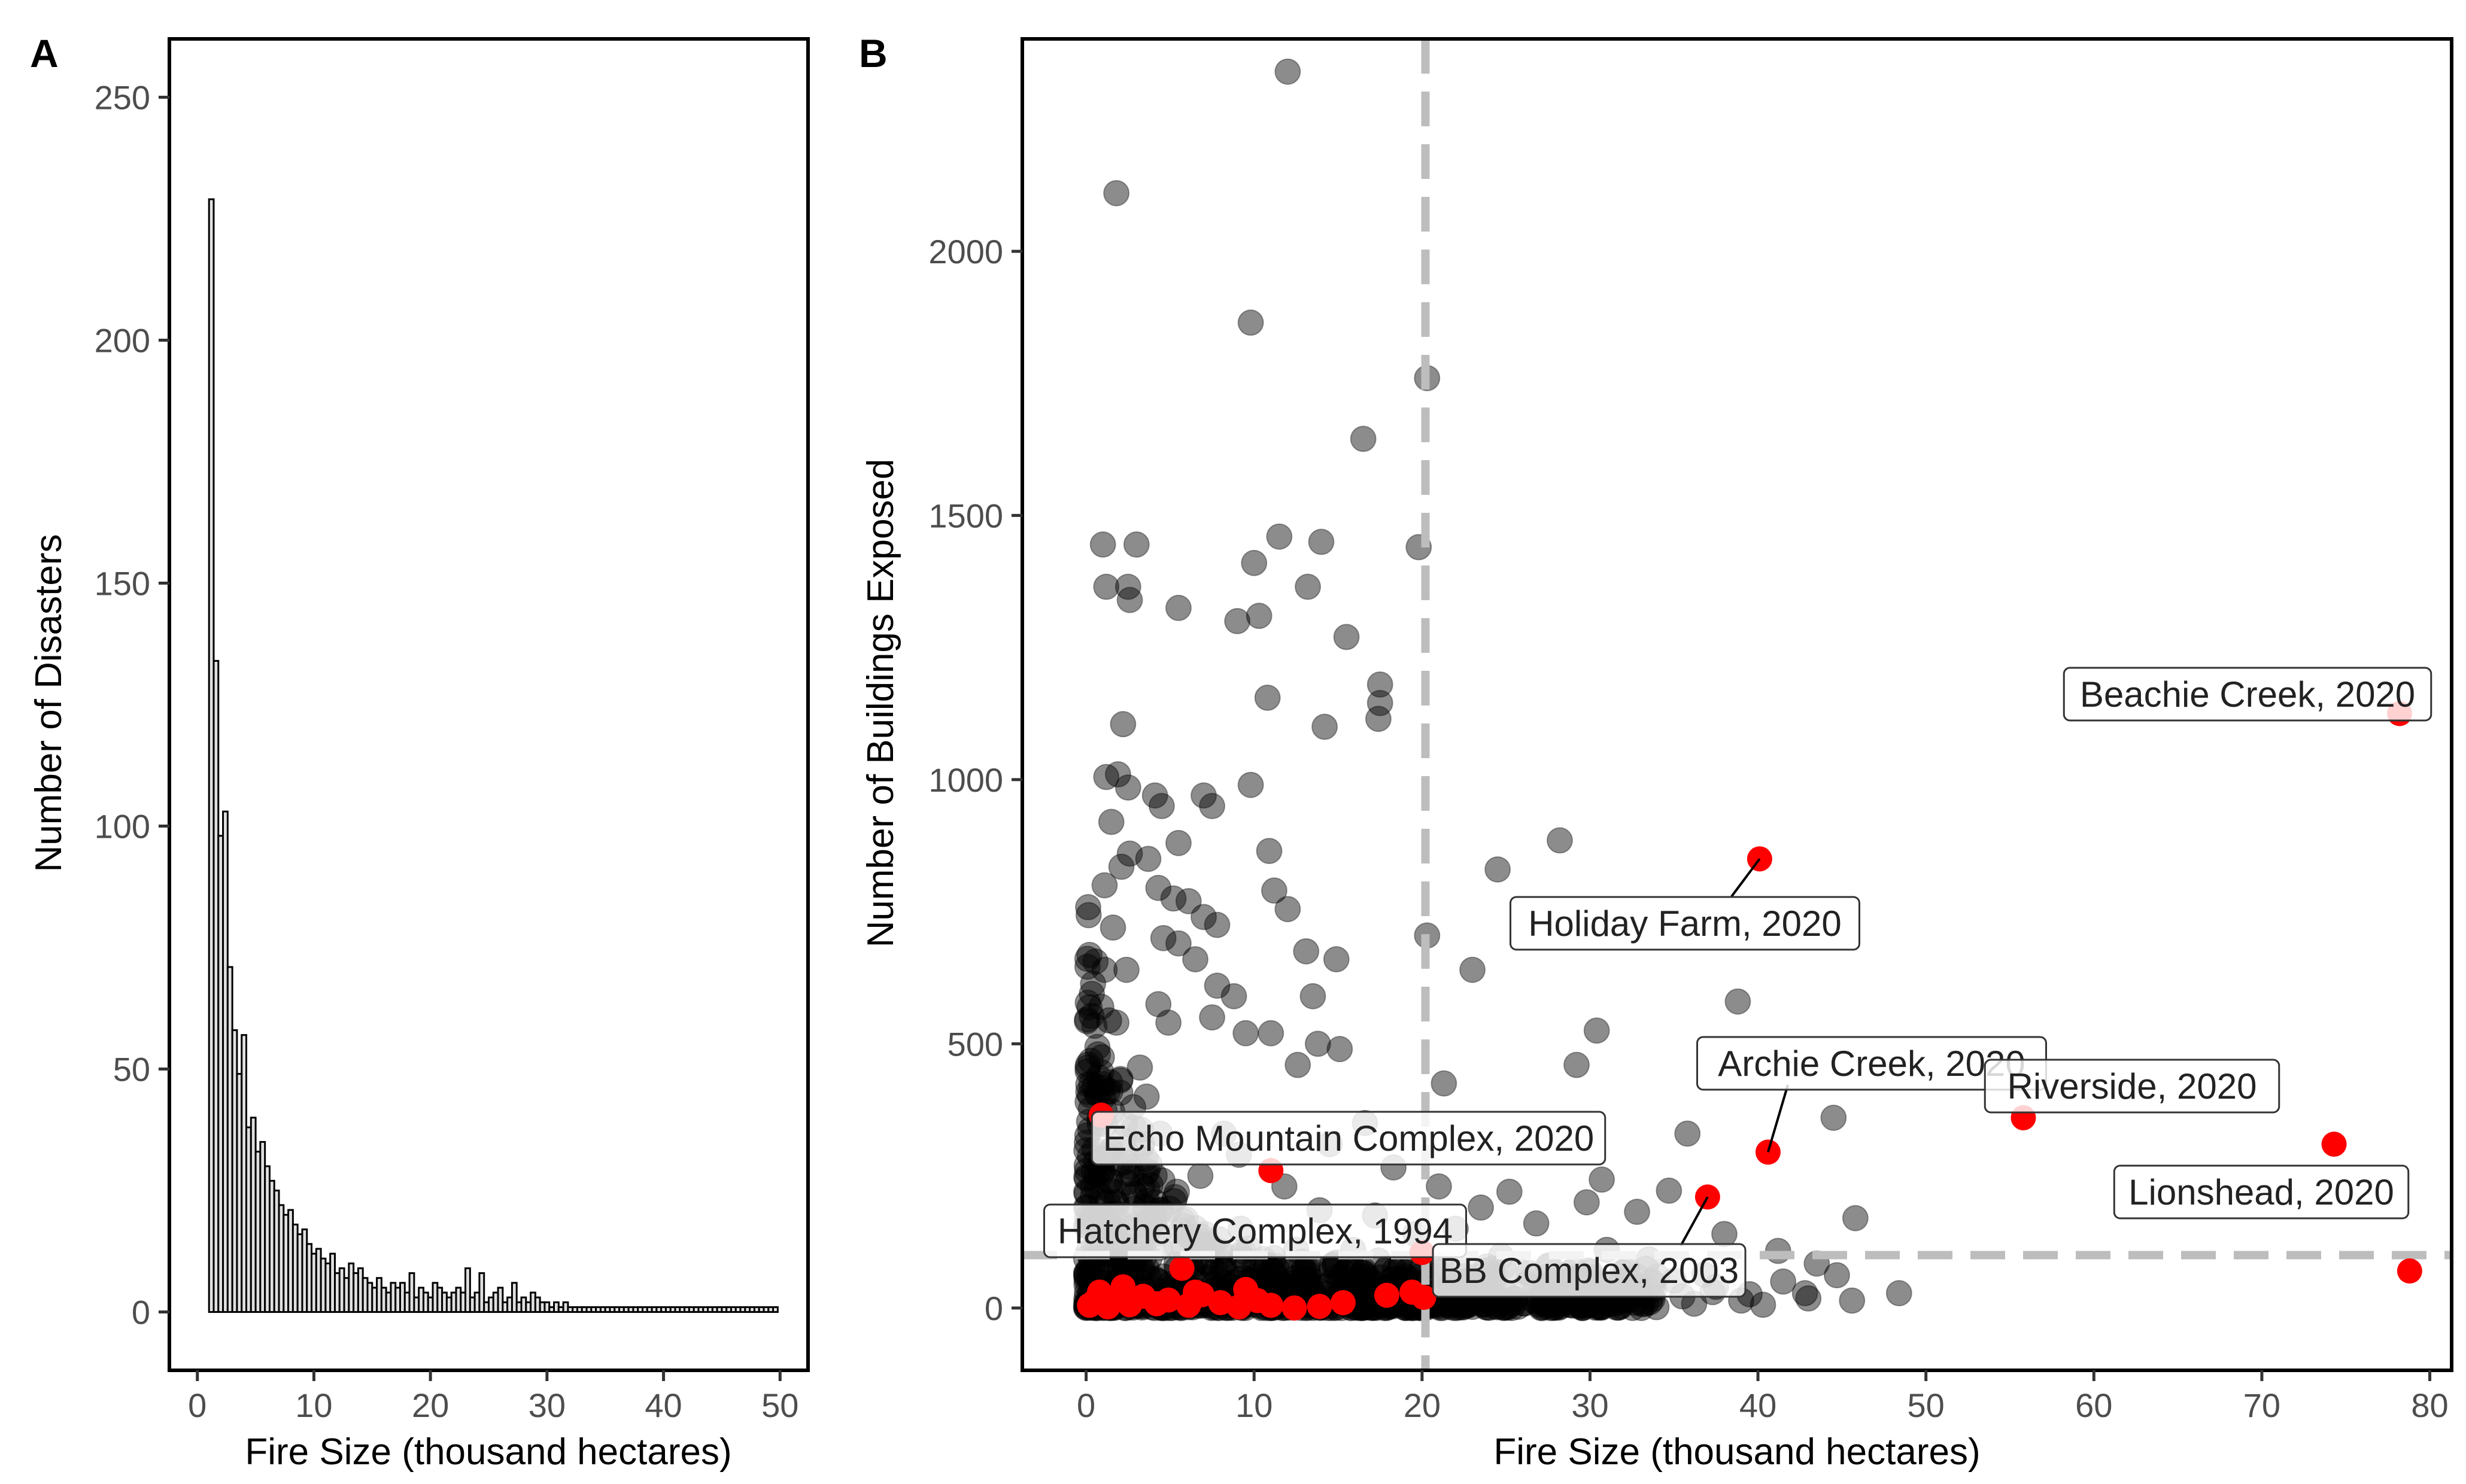  I want to click on y-tick-label: 500, so click(975, 1044).